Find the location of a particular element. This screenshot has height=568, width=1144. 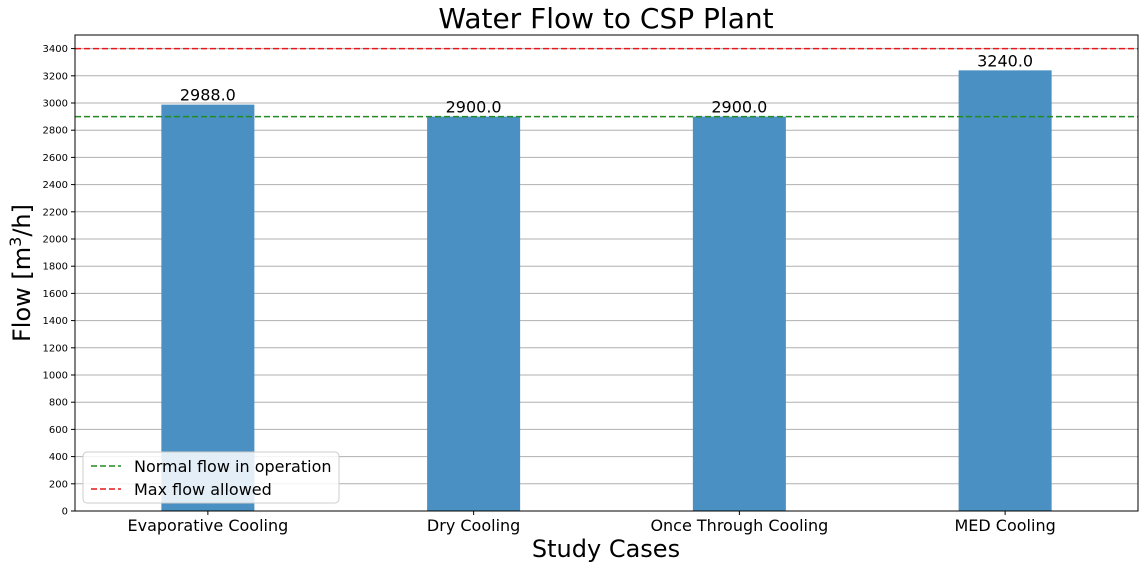

y-tick-label: 600 is located at coordinates (58, 430).